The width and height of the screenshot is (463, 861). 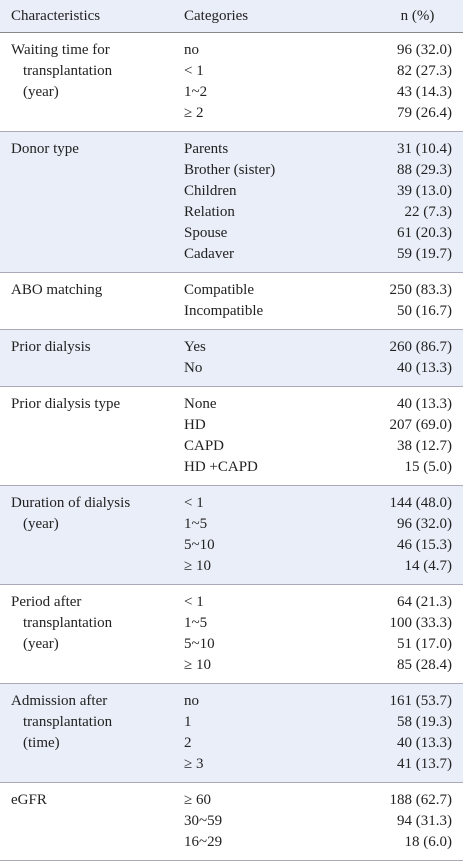 What do you see at coordinates (424, 821) in the screenshot?
I see `count-text: 94 (31.3)` at bounding box center [424, 821].